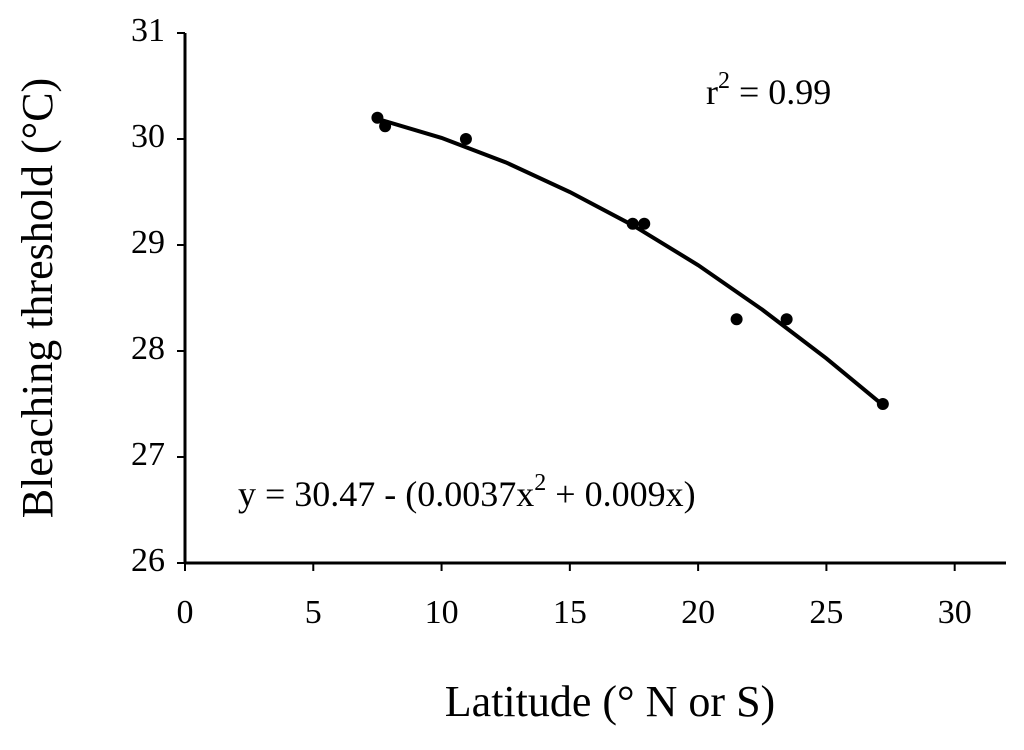 This screenshot has width=1024, height=750. Describe the element at coordinates (148, 30) in the screenshot. I see `y-tick-label: 31` at that location.